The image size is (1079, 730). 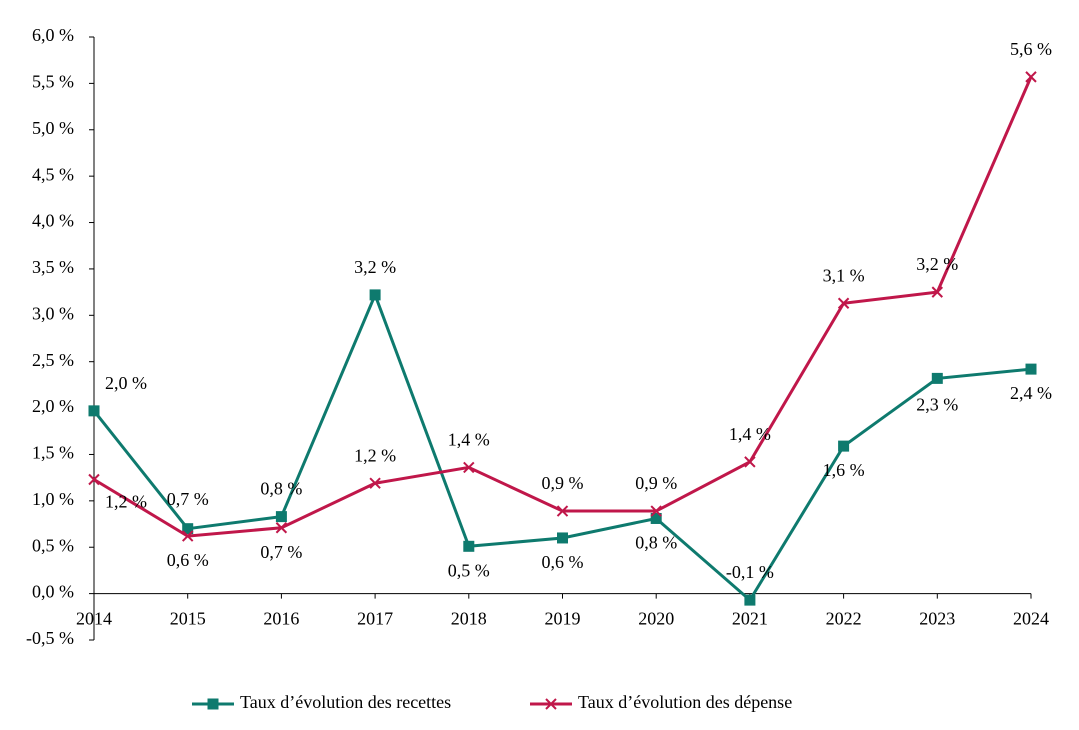 I want to click on legend-label: Taux d’évolution des dépense, so click(x=685, y=702).